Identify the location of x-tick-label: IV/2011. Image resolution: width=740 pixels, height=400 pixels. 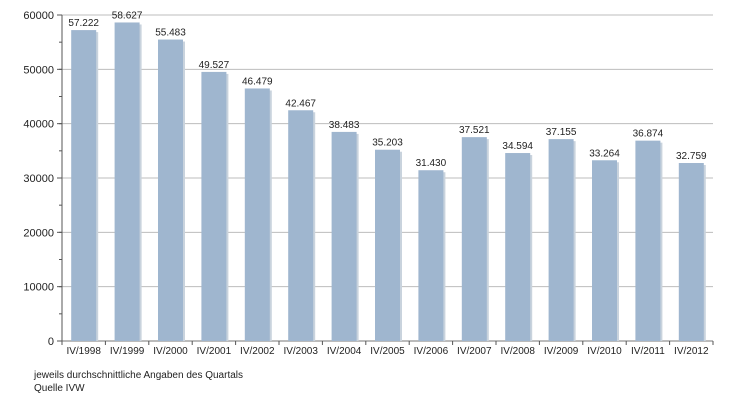
(648, 351).